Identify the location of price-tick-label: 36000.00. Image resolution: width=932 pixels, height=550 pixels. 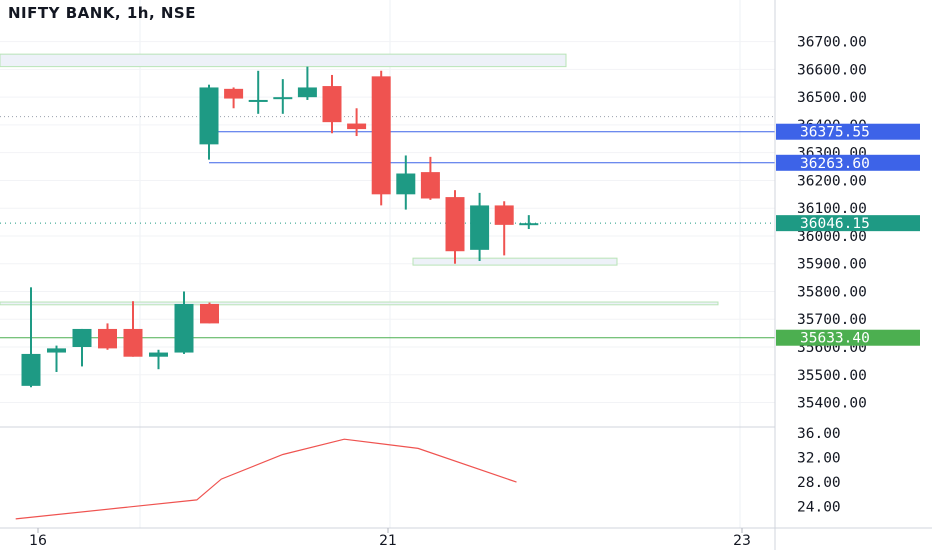
(832, 237).